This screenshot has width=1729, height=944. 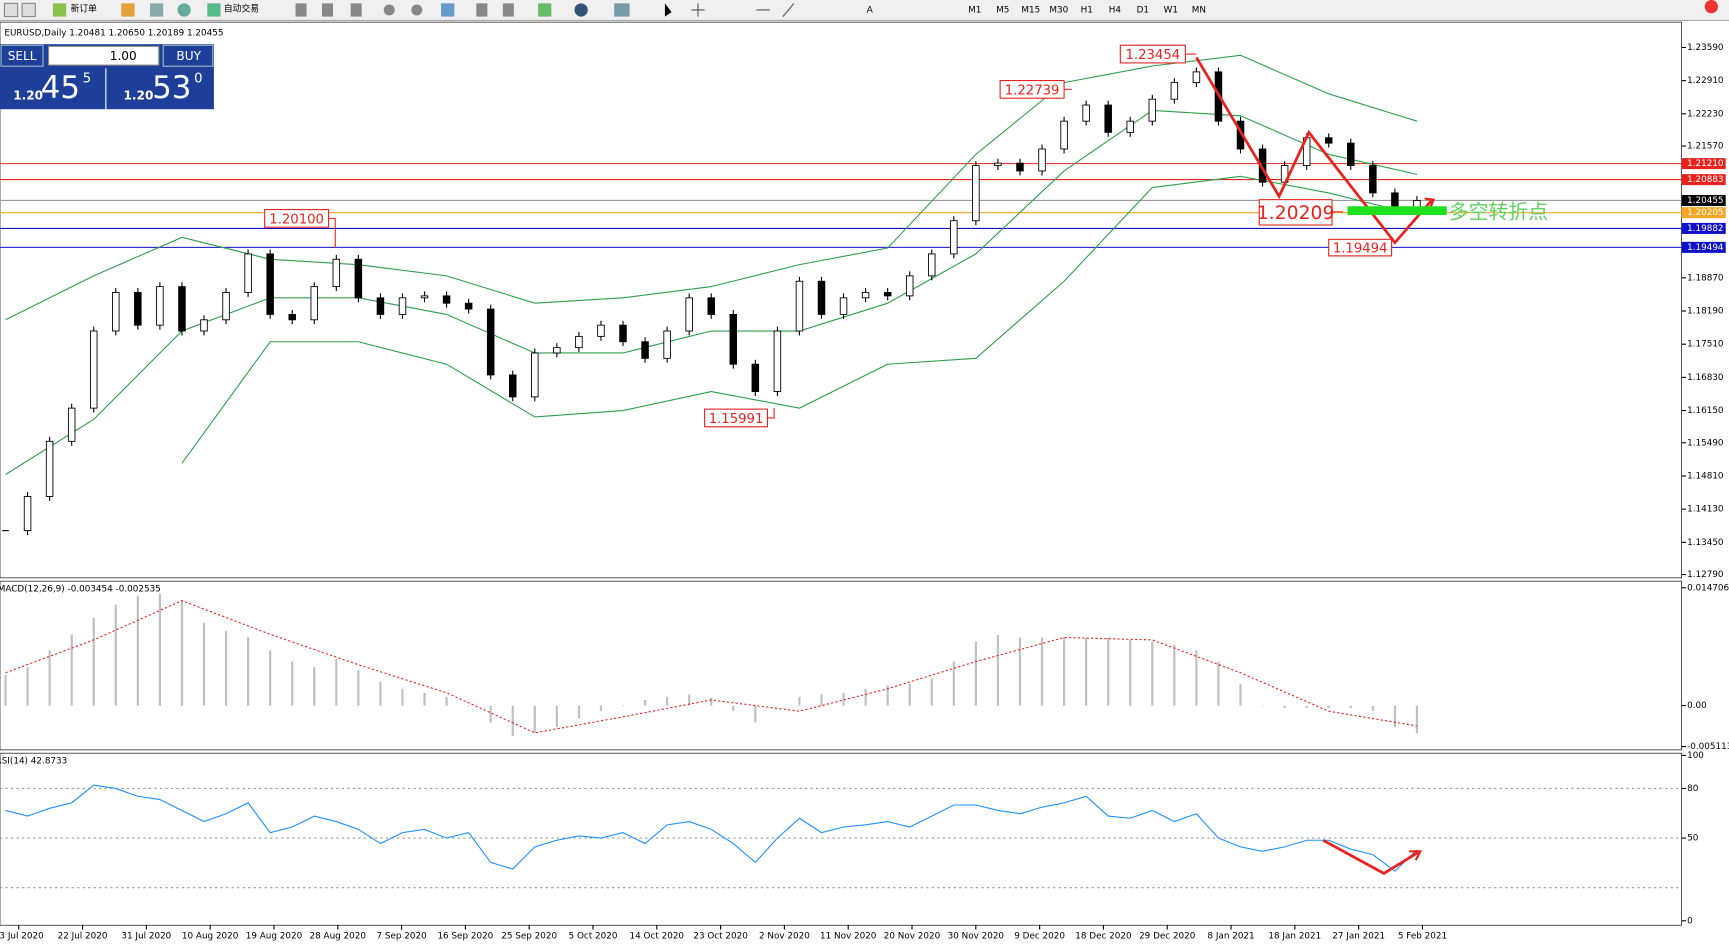 I want to click on templates, so click(x=622, y=10).